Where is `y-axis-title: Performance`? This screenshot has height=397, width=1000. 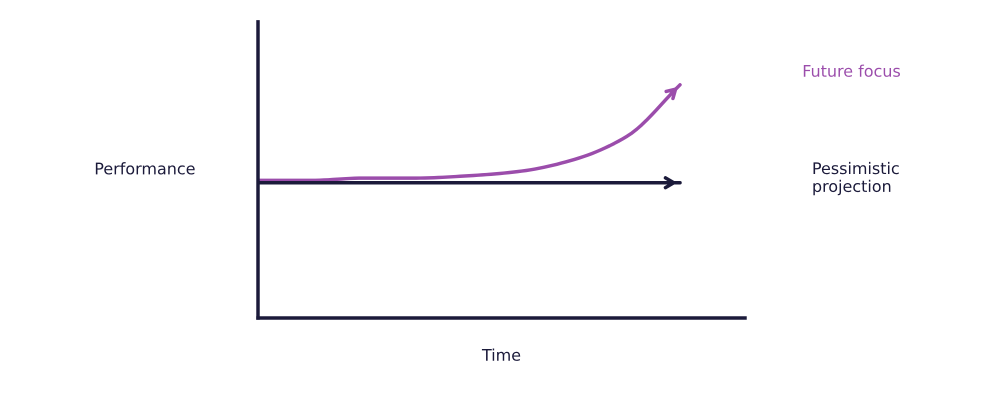 y-axis-title: Performance is located at coordinates (145, 168).